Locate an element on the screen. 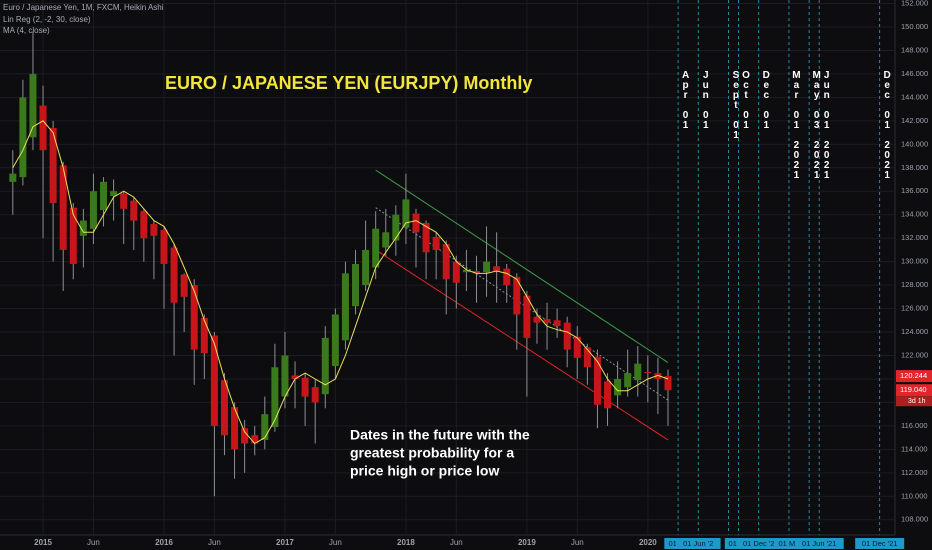 The height and width of the screenshot is (550, 932). chart-title: EURO / JAPANESE YEN (EURJPY) Monthly is located at coordinates (348, 83).